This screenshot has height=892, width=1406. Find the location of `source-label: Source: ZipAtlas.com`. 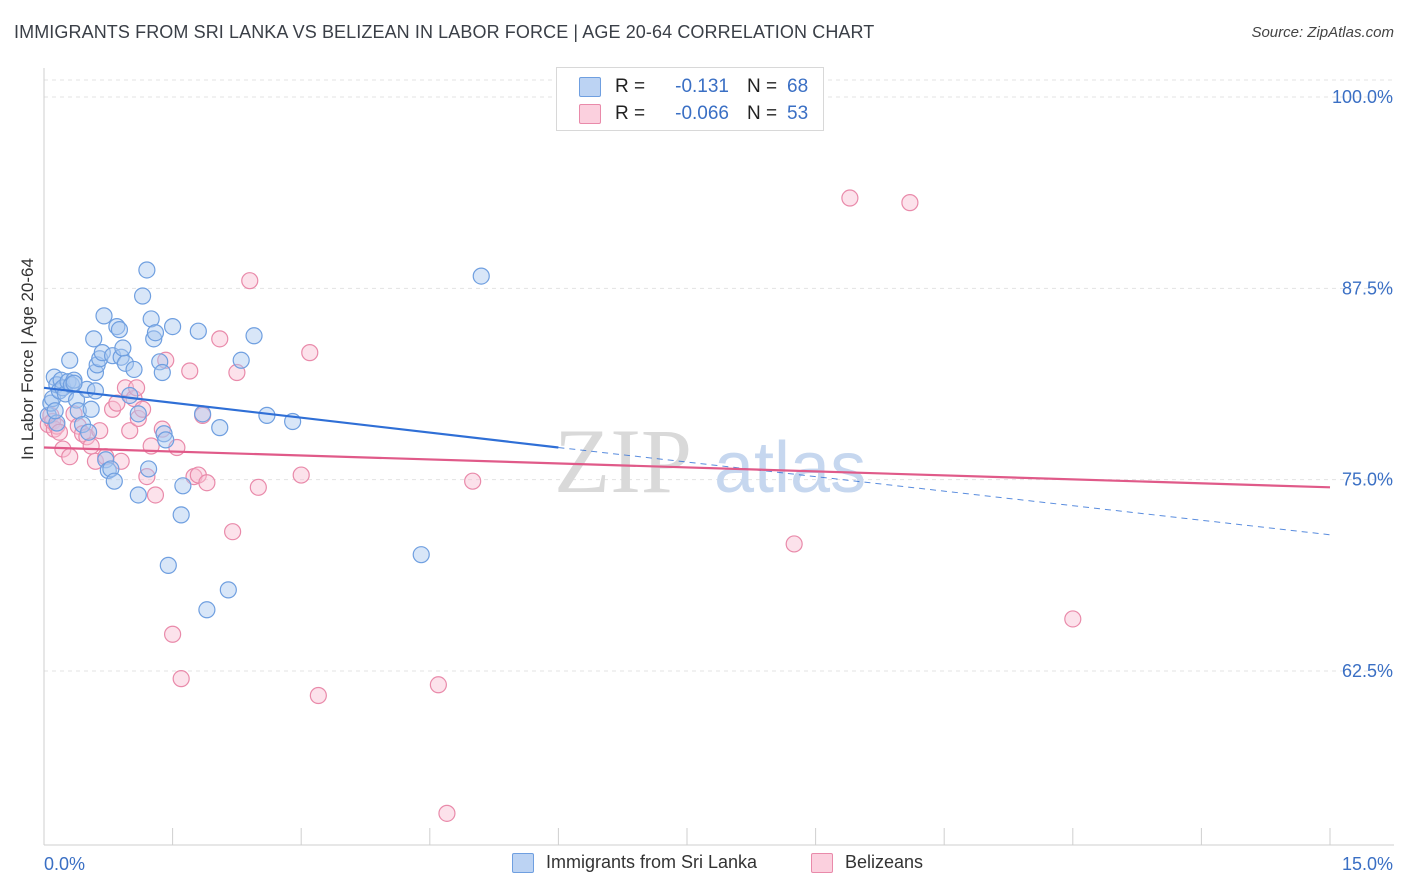

source-label: Source: ZipAtlas.com is located at coordinates (1322, 32).